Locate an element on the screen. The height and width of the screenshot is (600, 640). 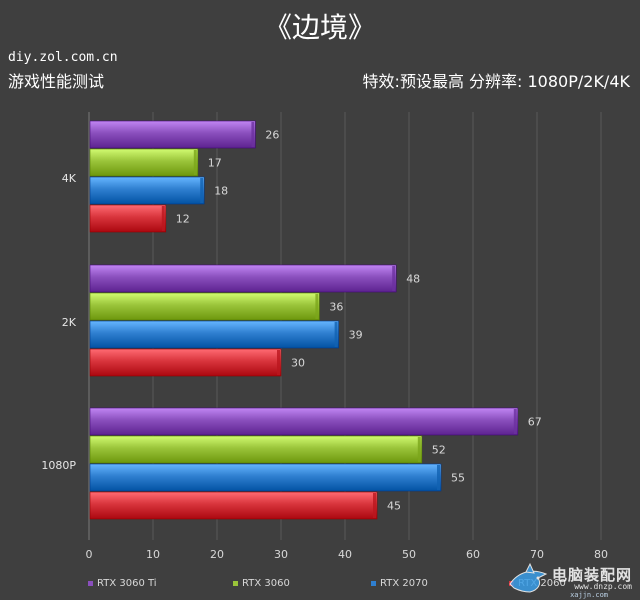
x-tick-label: 30 is located at coordinates (281, 554).